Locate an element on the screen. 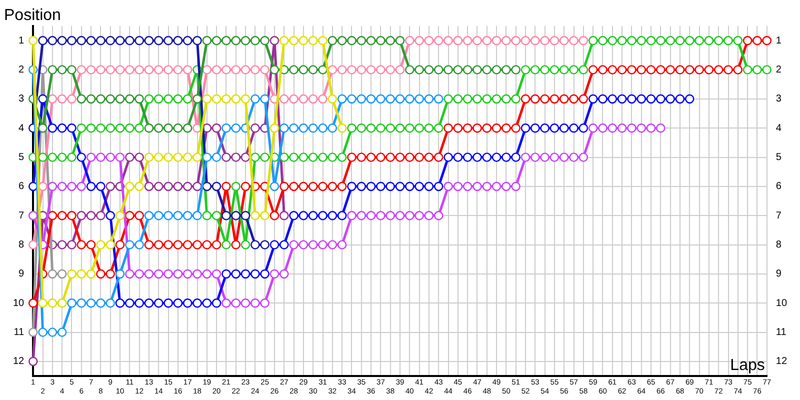 Image resolution: width=800 pixels, height=400 pixels. y-tick-label: 11 is located at coordinates (19, 332).